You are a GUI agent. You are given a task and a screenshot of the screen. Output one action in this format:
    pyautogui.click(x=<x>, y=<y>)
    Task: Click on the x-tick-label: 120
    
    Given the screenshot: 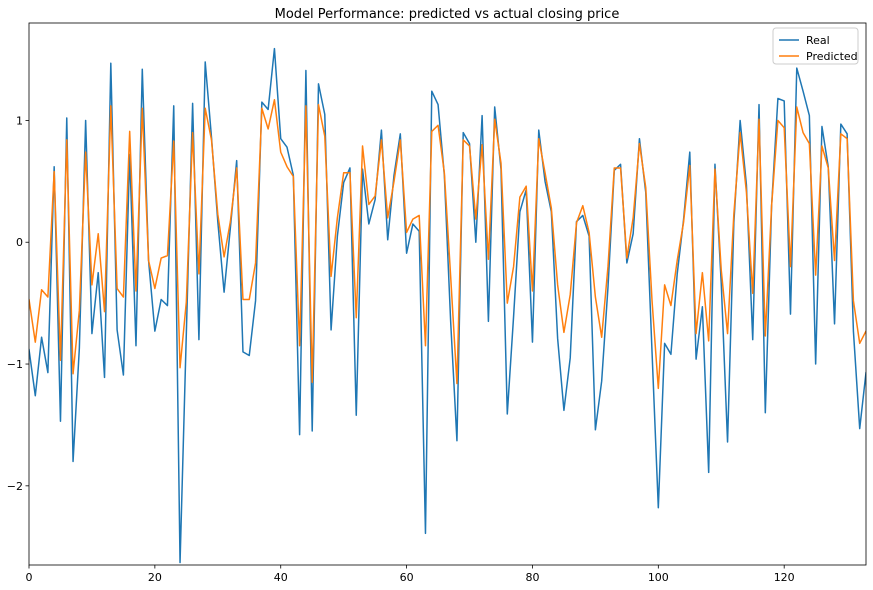 What is the action you would take?
    pyautogui.click(x=784, y=577)
    